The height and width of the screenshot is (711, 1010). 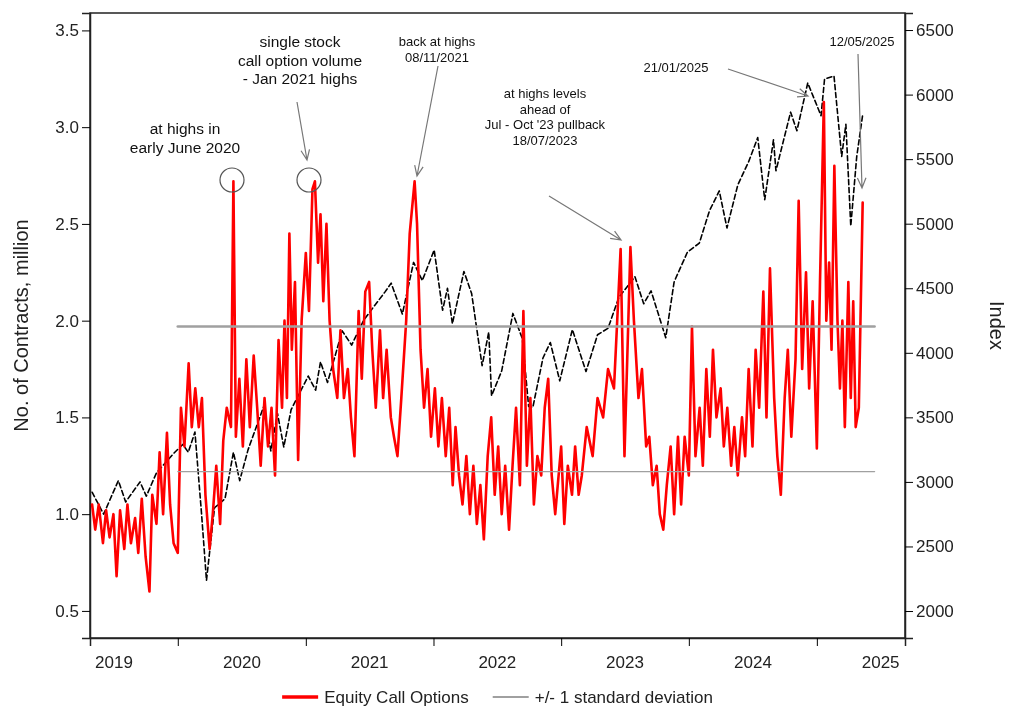 I want to click on y2-axis-title: Index, so click(x=997, y=325).